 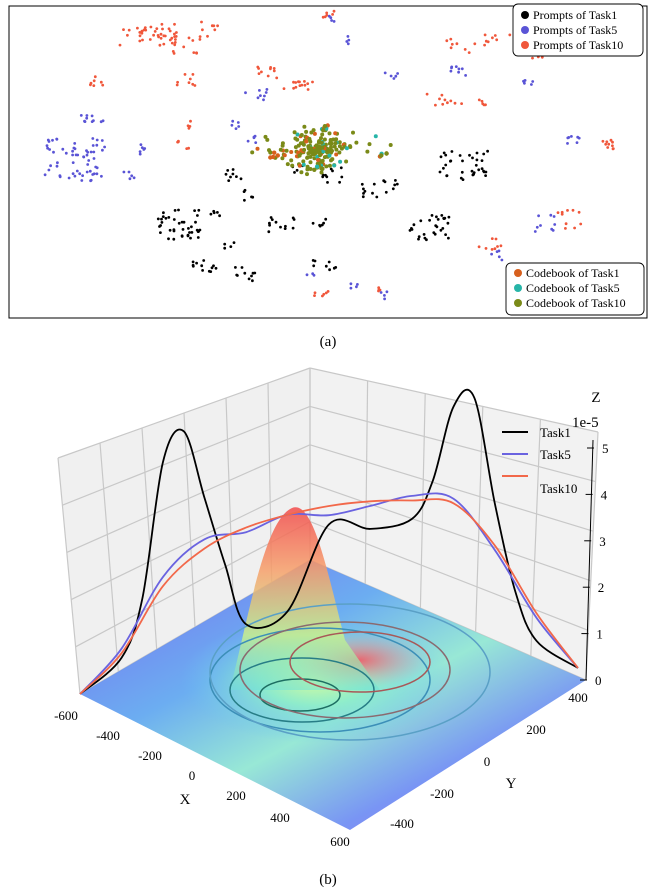 I want to click on x-tick-label: -400, so click(x=108, y=735).